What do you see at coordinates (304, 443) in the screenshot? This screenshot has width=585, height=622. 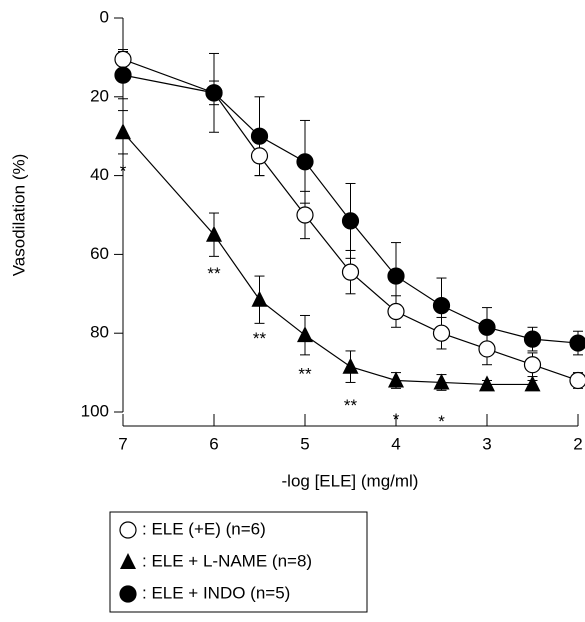 I see `x-tick-label: 5` at bounding box center [304, 443].